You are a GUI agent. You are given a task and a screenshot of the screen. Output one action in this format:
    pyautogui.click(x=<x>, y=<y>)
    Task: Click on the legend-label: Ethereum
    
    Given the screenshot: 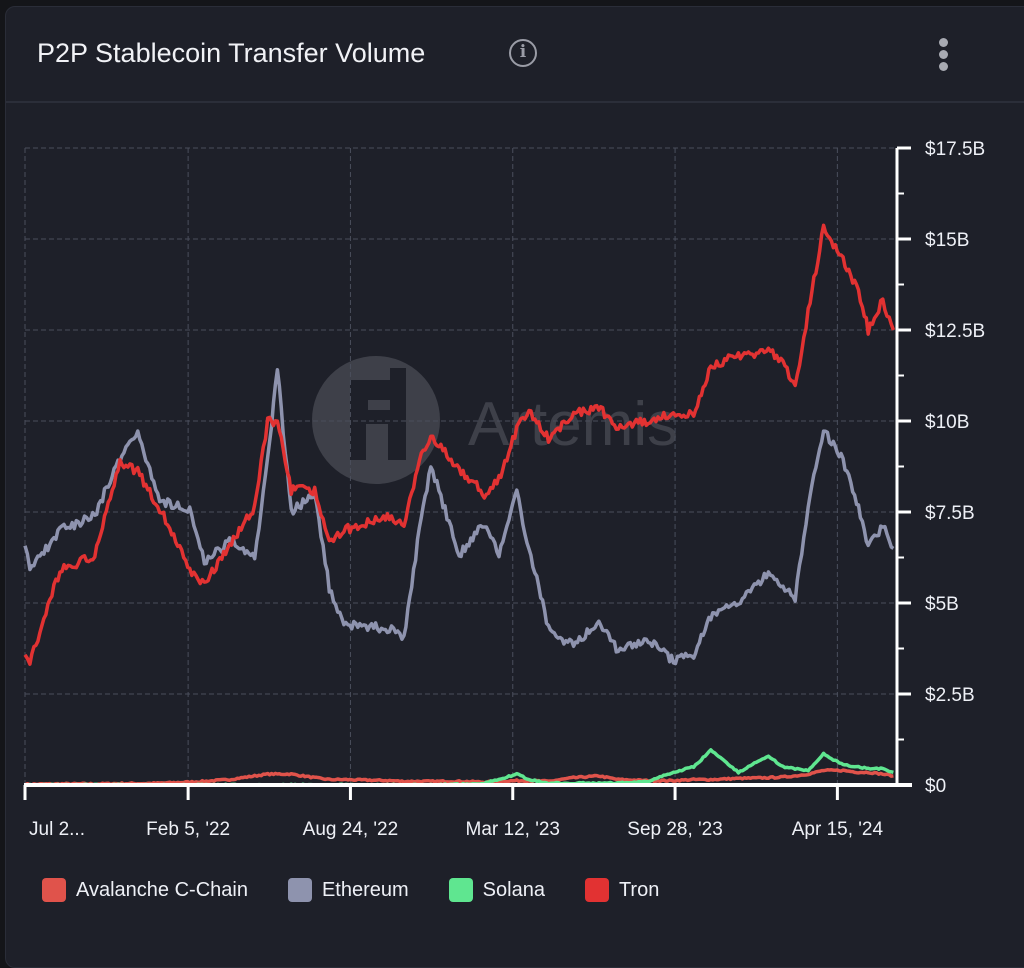 What is the action you would take?
    pyautogui.click(x=365, y=889)
    